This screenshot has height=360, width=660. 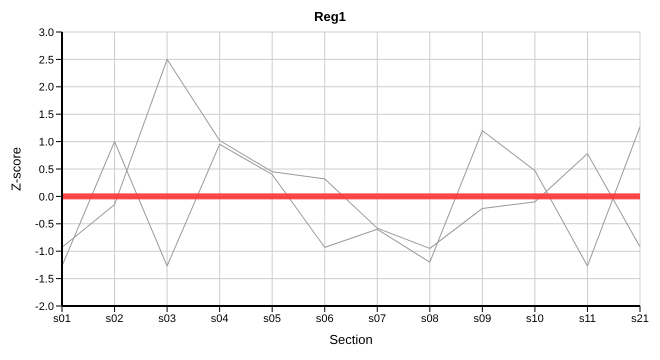 What do you see at coordinates (351, 339) in the screenshot?
I see `x-axis-title: Section` at bounding box center [351, 339].